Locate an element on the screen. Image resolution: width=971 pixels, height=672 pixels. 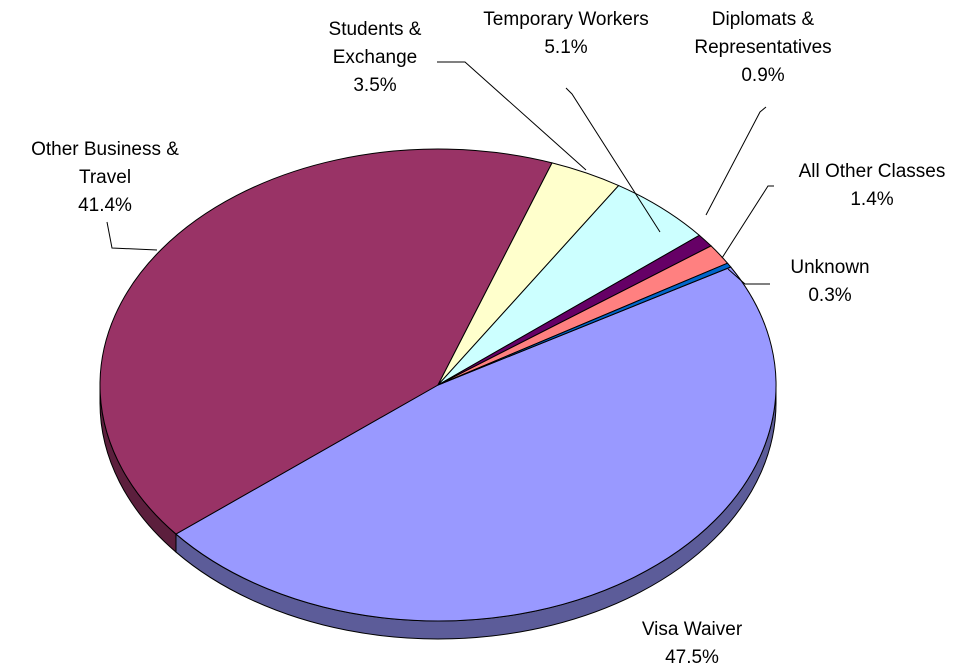
value-label: 0.9% is located at coordinates (763, 75).